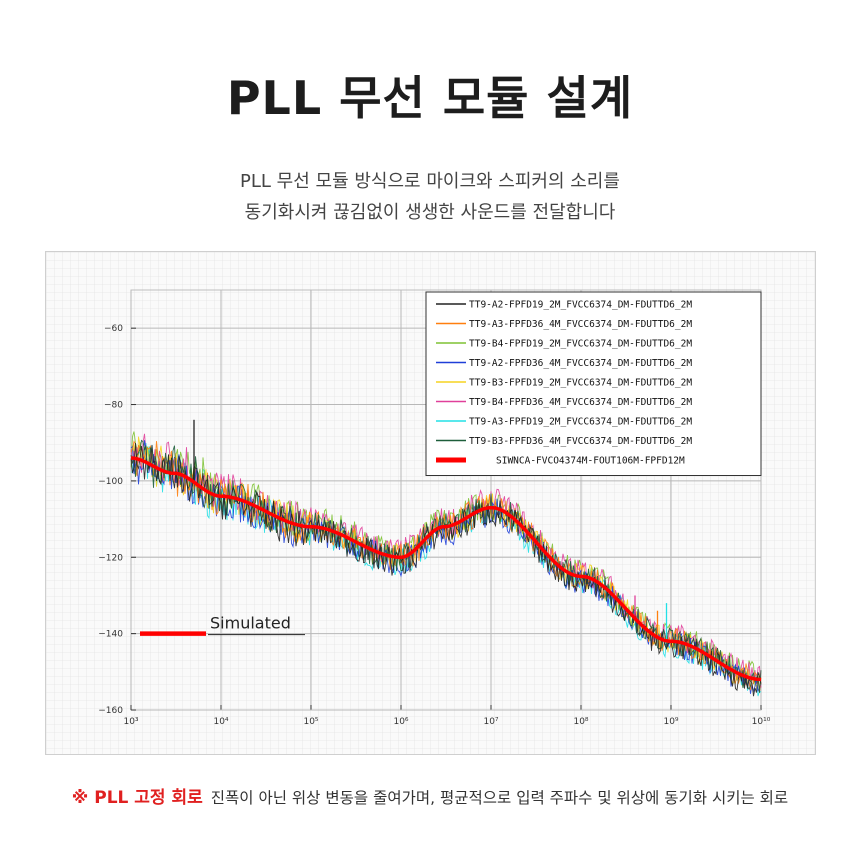  What do you see at coordinates (580, 324) in the screenshot?
I see `legend-label-2: TT9-A3-FPFD36_4M_FVCC6374_DM-FDUTTD6_2M` at bounding box center [580, 324].